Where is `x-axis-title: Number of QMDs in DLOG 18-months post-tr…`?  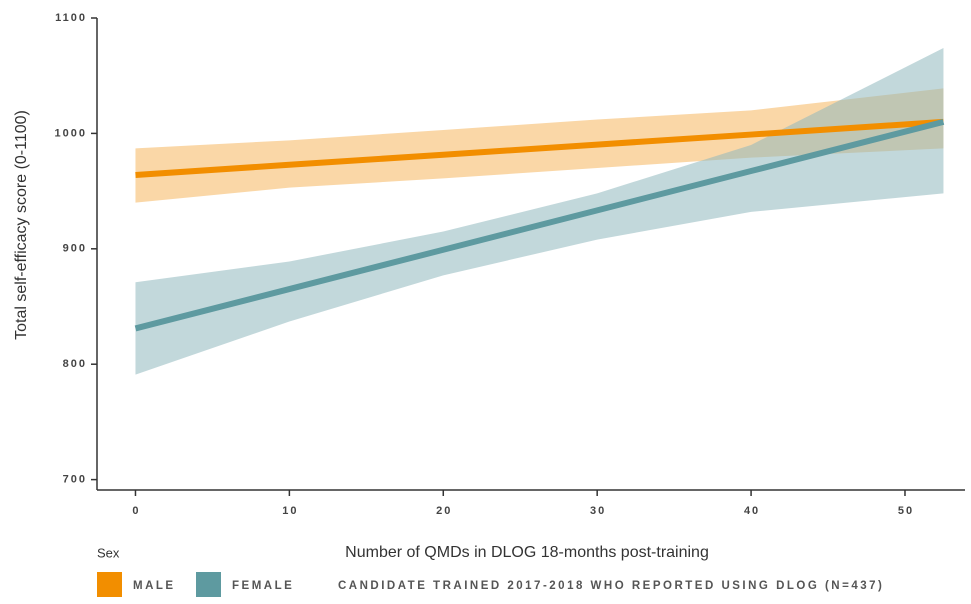
x-axis-title: Number of QMDs in DLOG 18-months post-tr… is located at coordinates (527, 552).